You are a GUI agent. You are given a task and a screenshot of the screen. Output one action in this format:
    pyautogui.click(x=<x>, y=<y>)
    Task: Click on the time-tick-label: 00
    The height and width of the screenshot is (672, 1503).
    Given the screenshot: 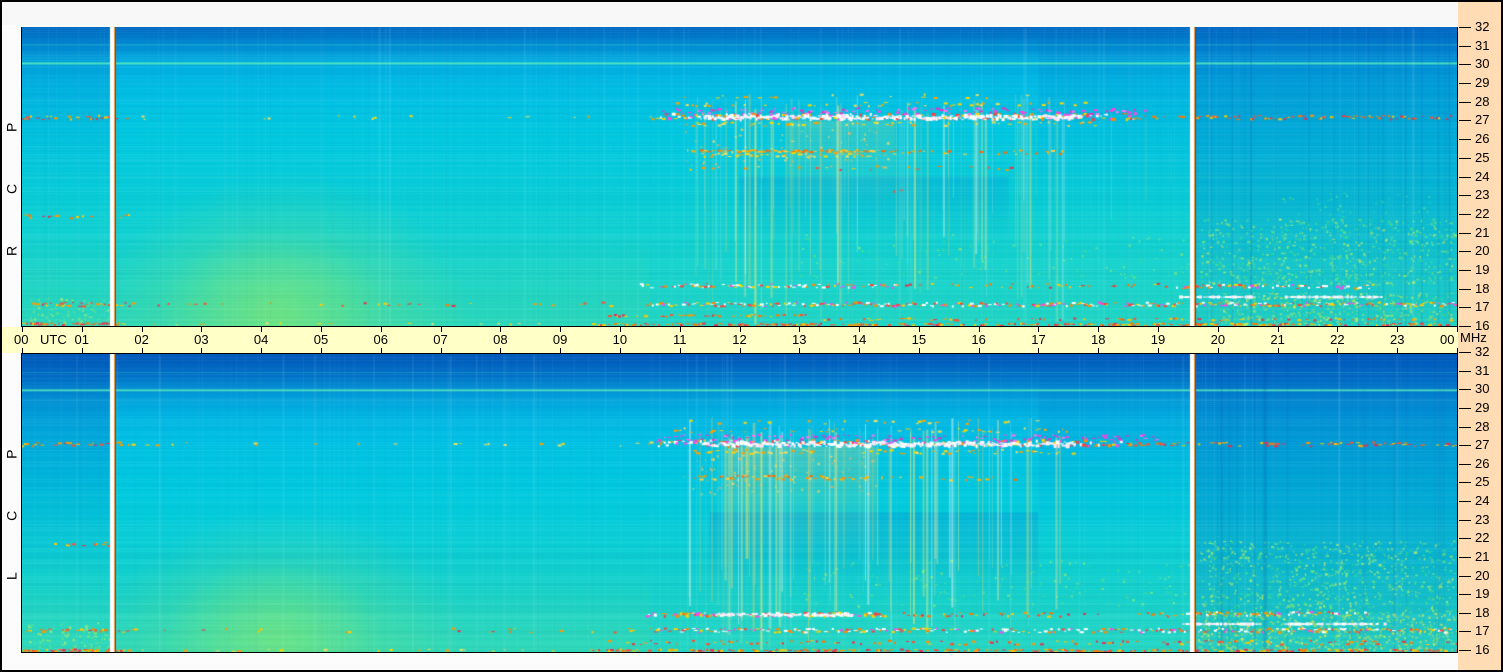 What is the action you would take?
    pyautogui.click(x=21, y=339)
    